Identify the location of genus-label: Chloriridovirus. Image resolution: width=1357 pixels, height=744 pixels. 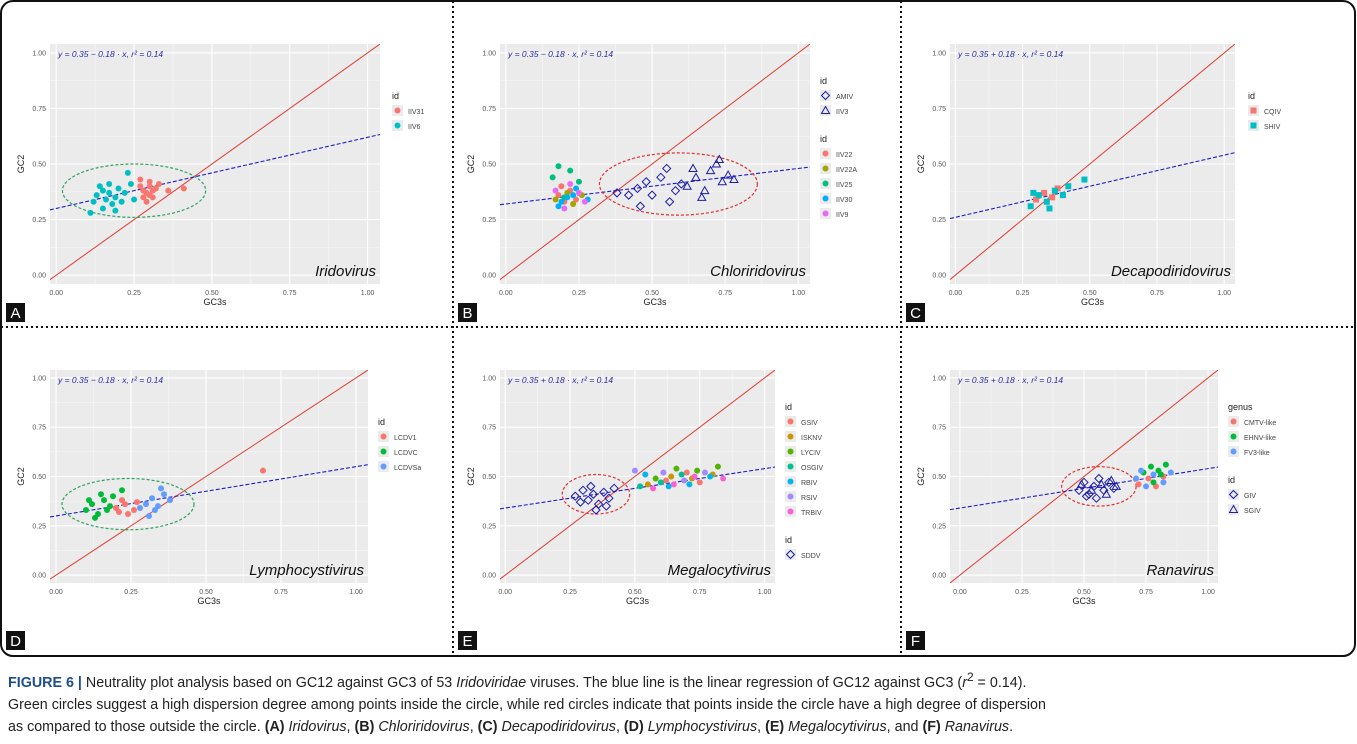
(758, 271).